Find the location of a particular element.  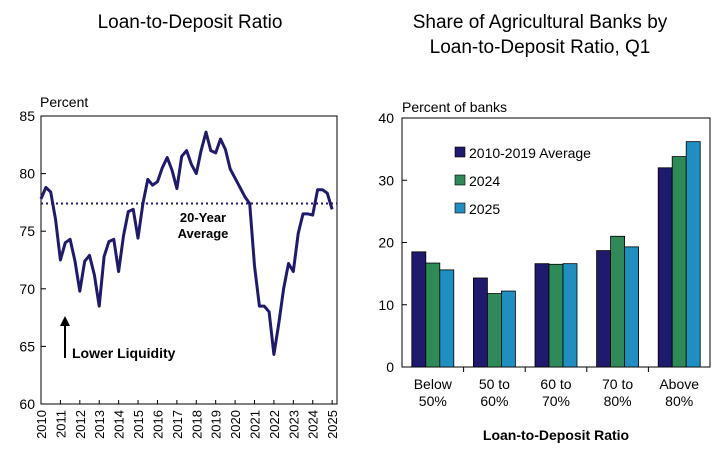

line-x-tick-label-8: 2018 is located at coordinates (196, 424).